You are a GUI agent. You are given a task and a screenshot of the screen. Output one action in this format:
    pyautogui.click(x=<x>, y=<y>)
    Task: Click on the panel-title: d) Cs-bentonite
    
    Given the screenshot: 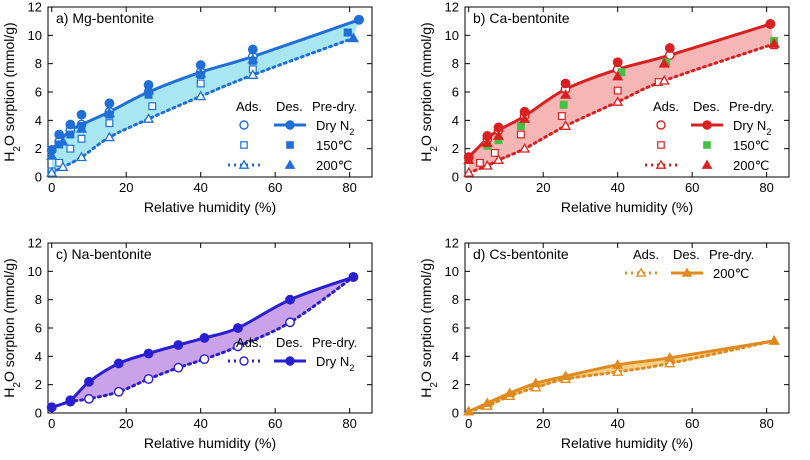 What is the action you would take?
    pyautogui.click(x=521, y=254)
    